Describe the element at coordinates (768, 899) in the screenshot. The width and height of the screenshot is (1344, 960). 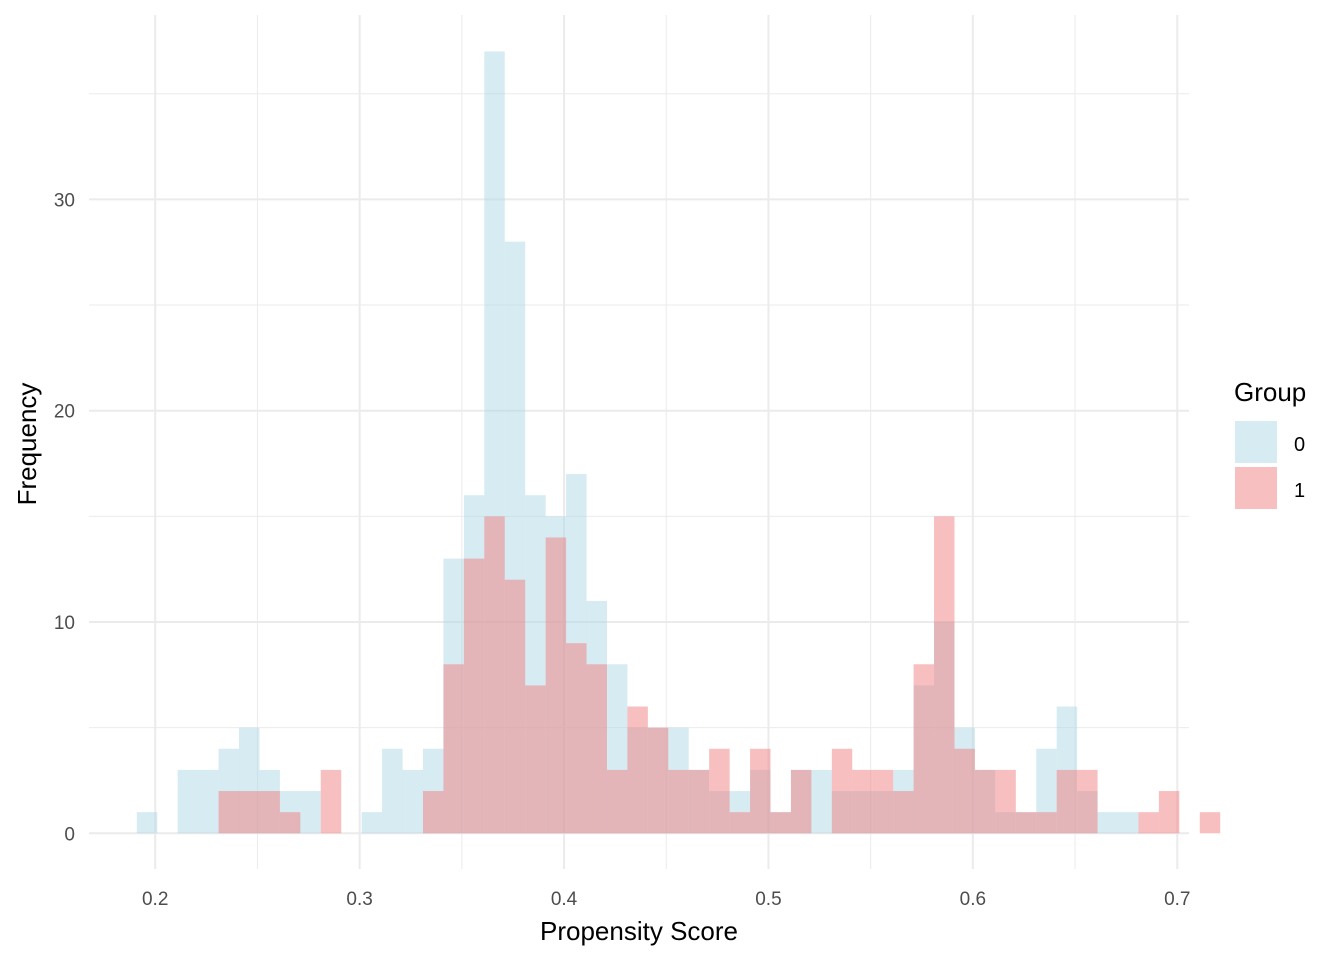
I see `x-tick-label: 0.5` at that location.